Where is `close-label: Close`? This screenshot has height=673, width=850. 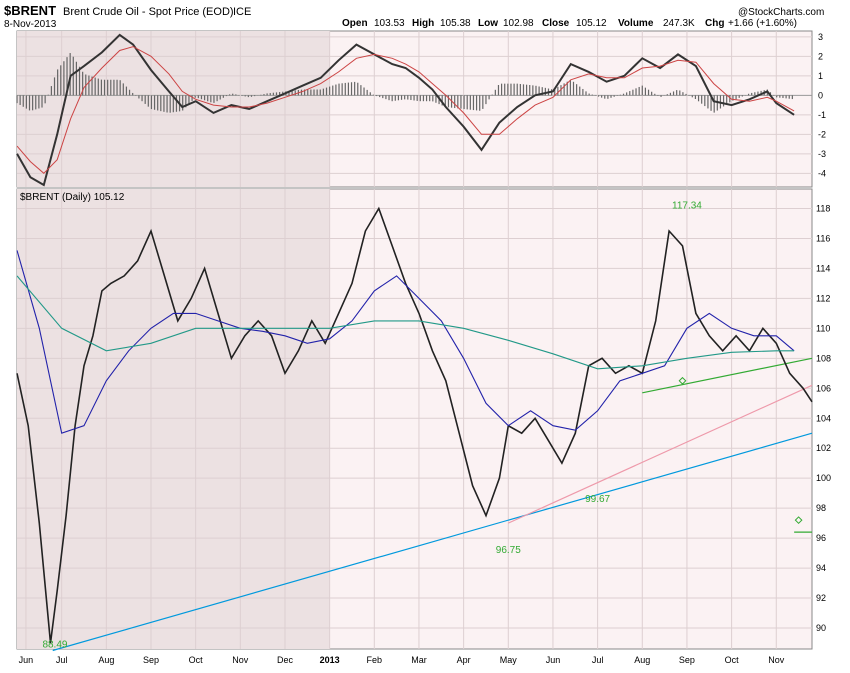
close-label: Close is located at coordinates (556, 23).